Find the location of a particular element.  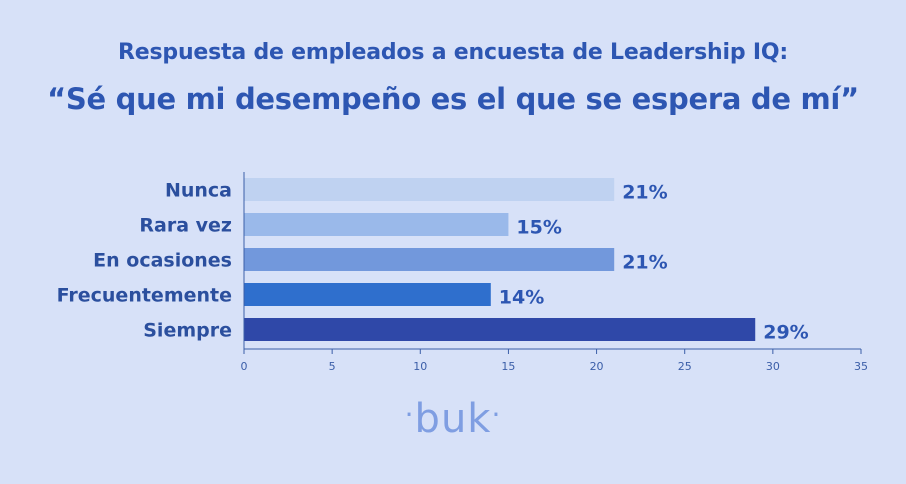

x-tick-label-2: 10 is located at coordinates (420, 366).